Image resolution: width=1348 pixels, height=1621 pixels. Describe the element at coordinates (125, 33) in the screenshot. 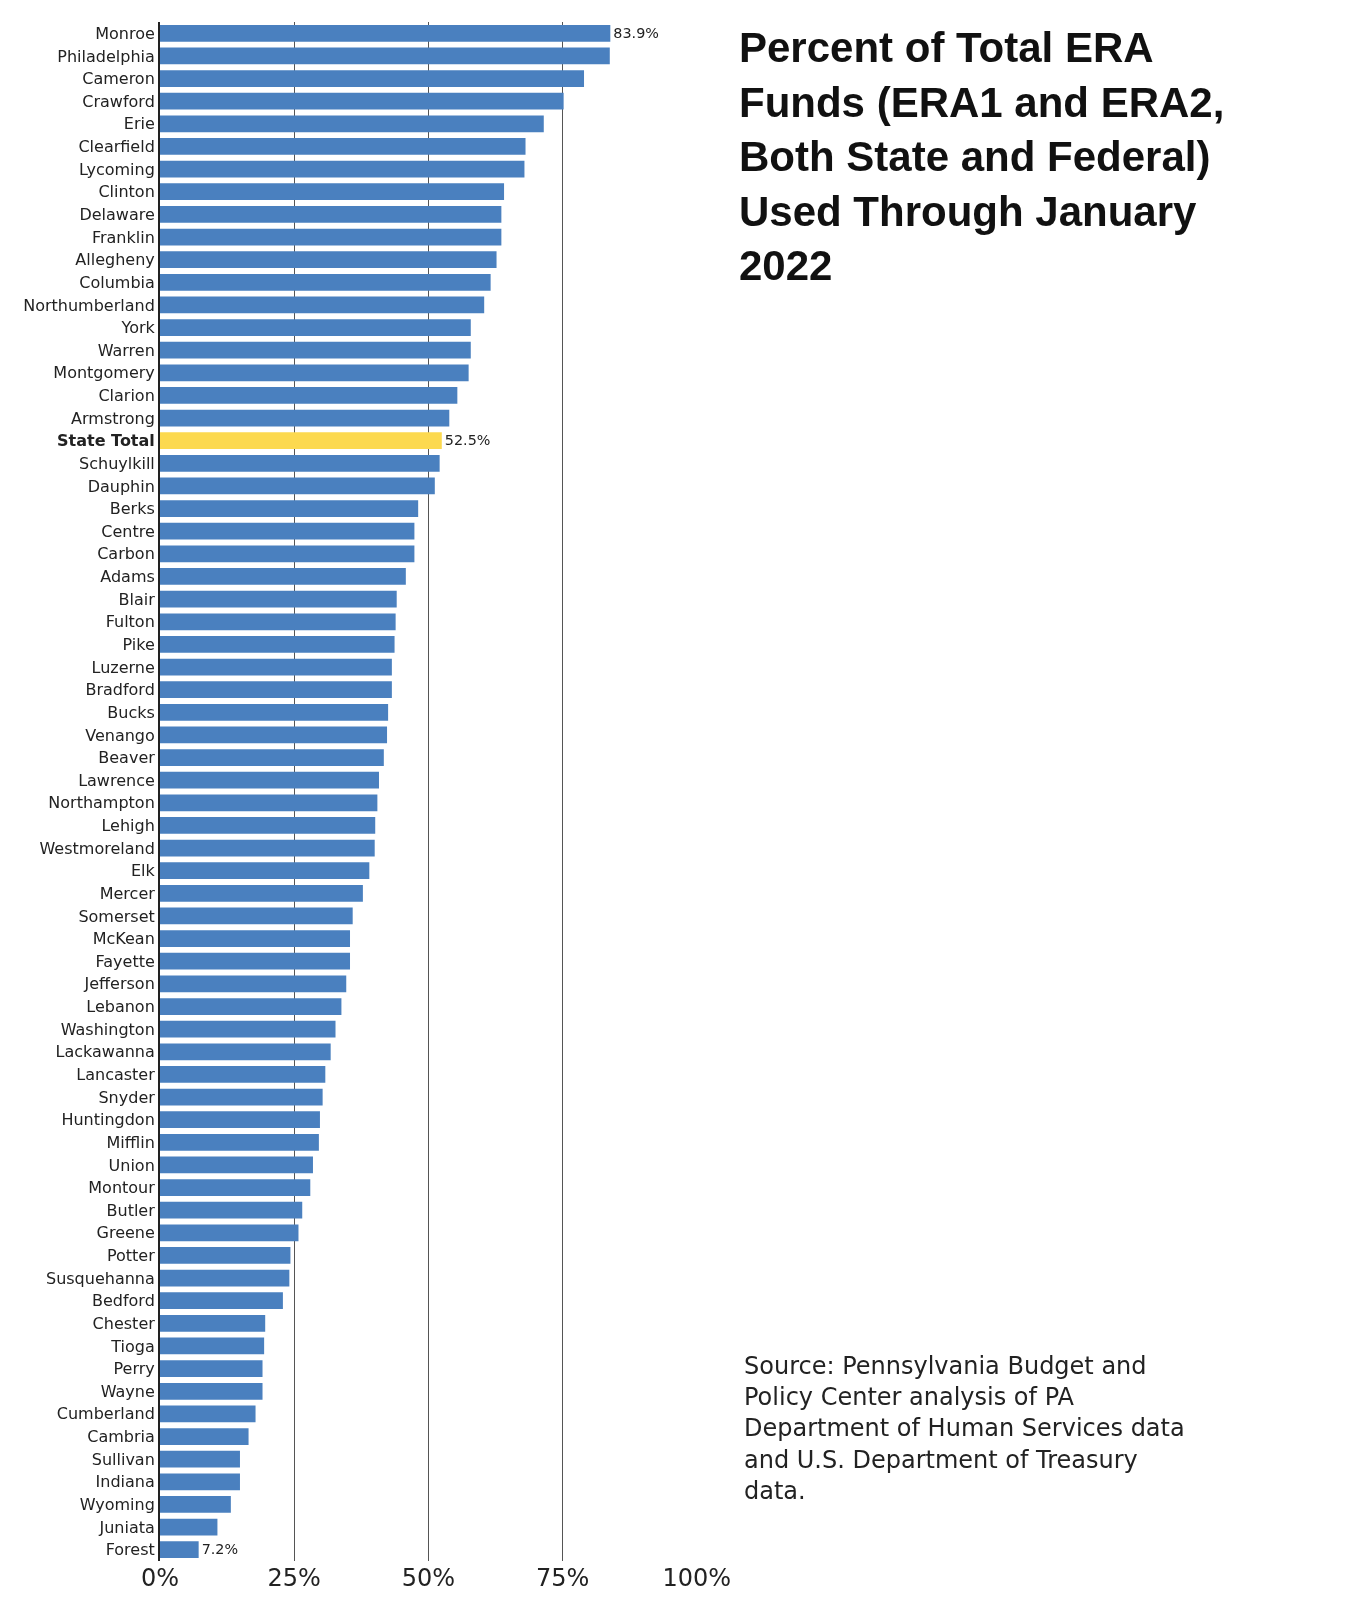

I see `y-tick-label: Monroe` at that location.